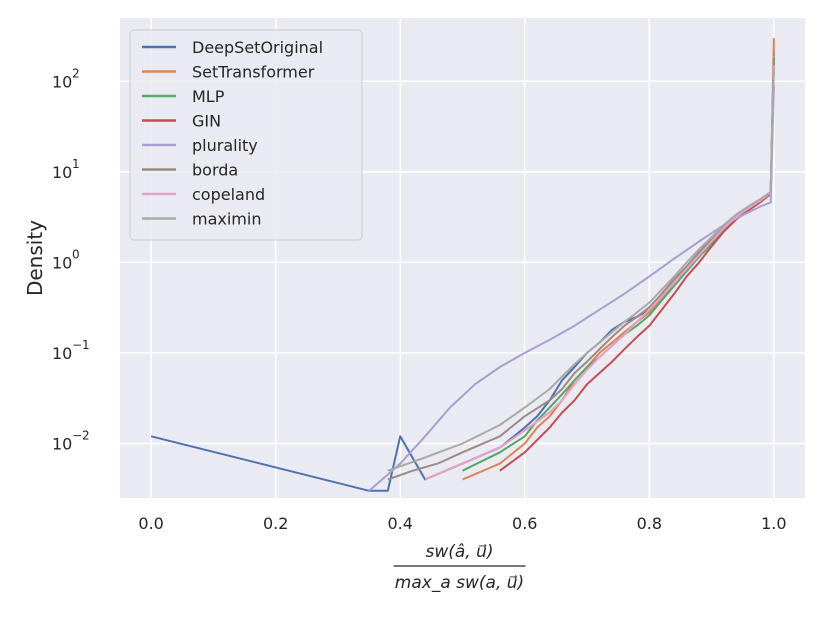  I want to click on y-tick-label: 10 0, so click(66, 259).